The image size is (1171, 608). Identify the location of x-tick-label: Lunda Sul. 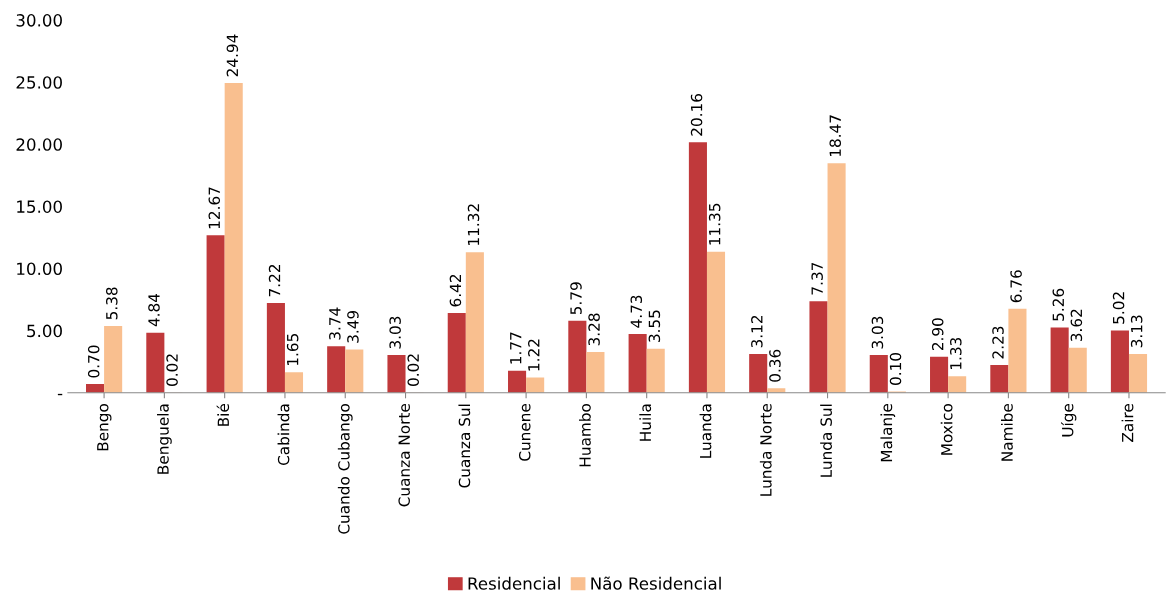
(826, 440).